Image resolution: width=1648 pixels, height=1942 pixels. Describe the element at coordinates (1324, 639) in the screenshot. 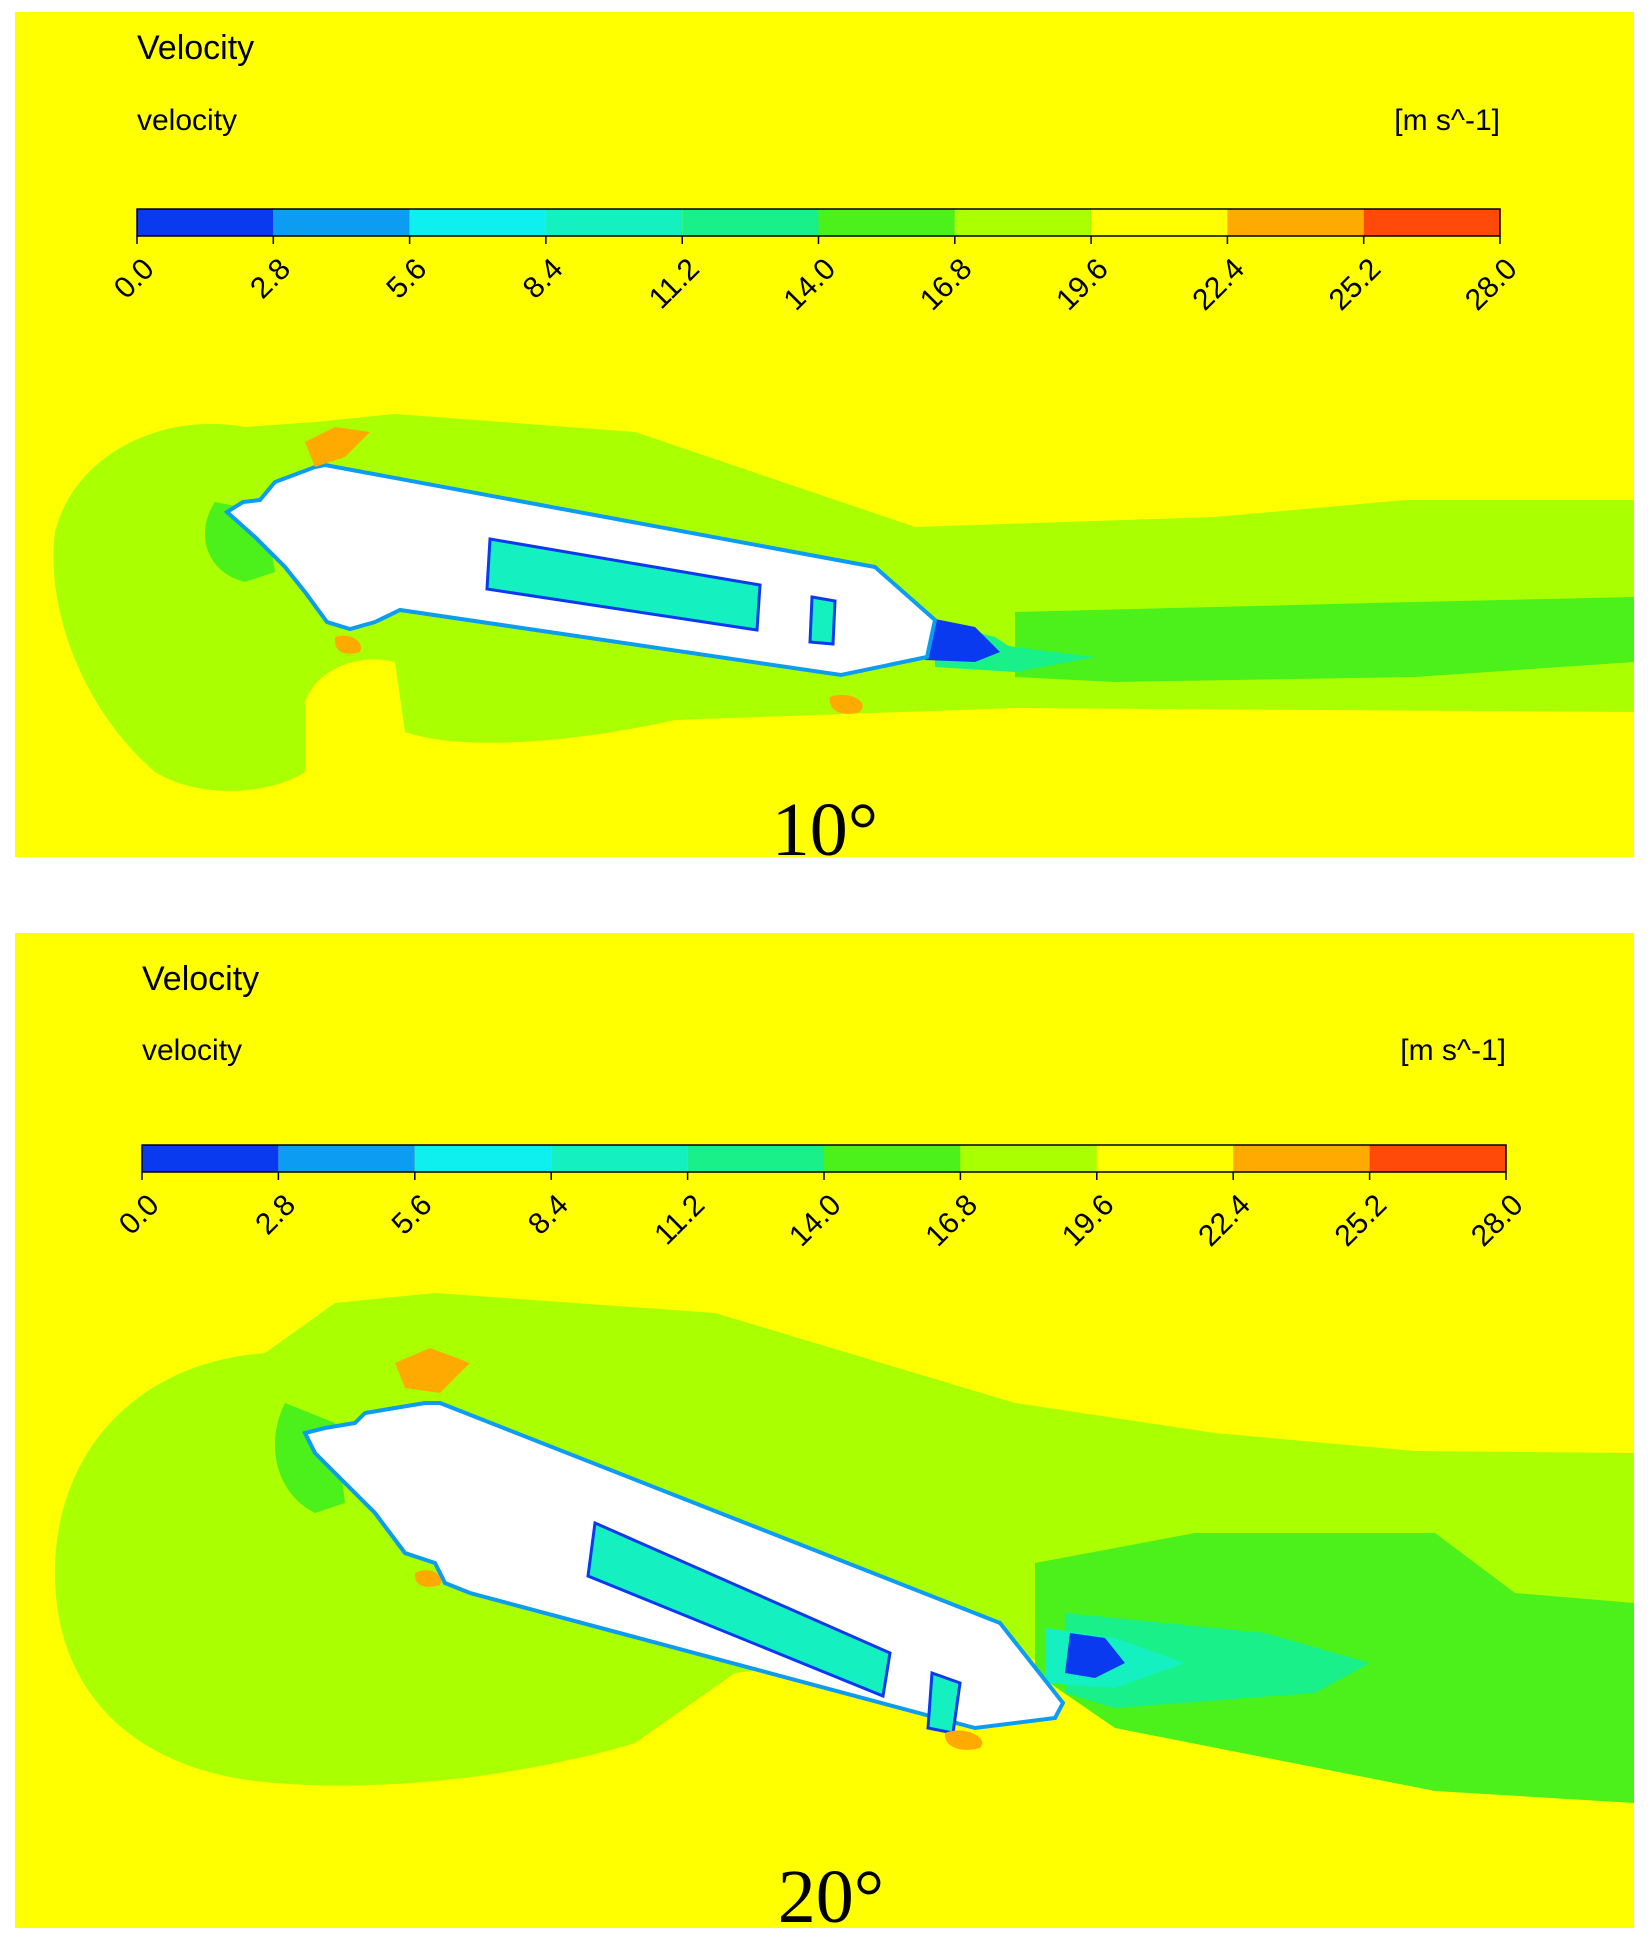

I see `wake-region-inner` at that location.